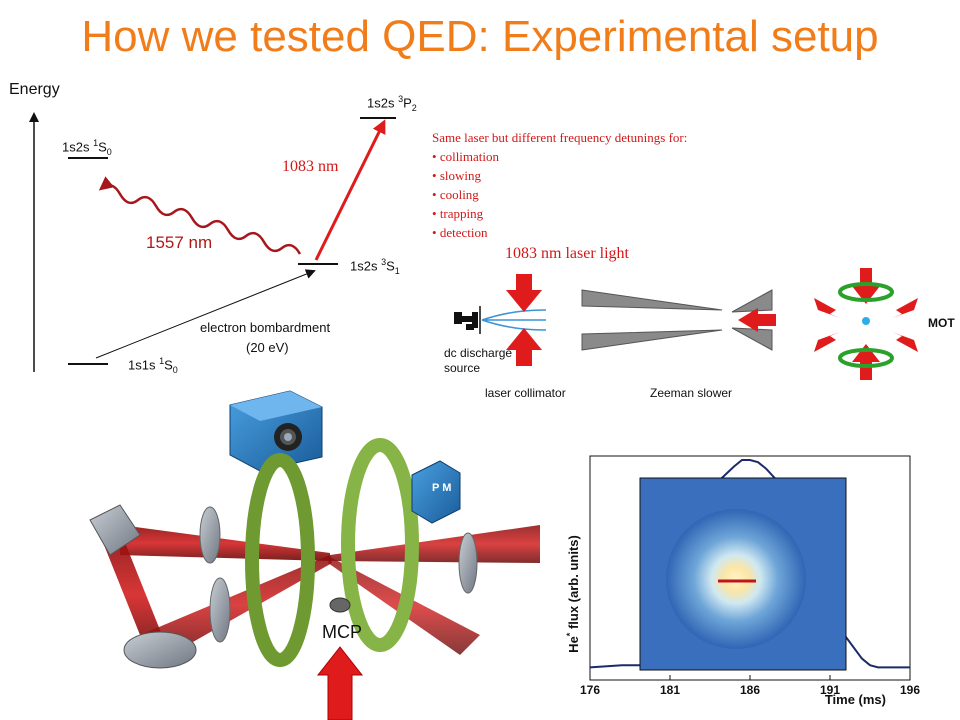 Image resolution: width=960 pixels, height=720 pixels. What do you see at coordinates (855, 699) in the screenshot?
I see `x-axis-label: Time (ms)` at bounding box center [855, 699].